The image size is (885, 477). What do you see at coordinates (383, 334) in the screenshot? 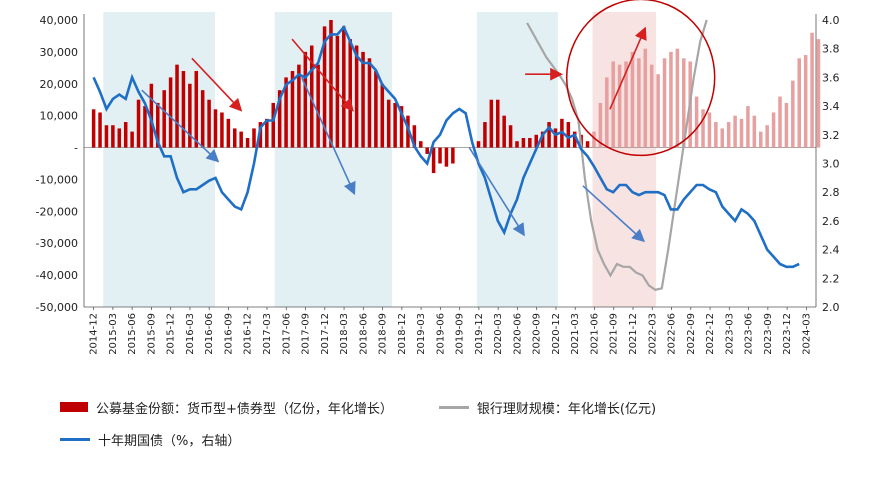
I see `x-tick-label: 2018-09` at bounding box center [383, 334].